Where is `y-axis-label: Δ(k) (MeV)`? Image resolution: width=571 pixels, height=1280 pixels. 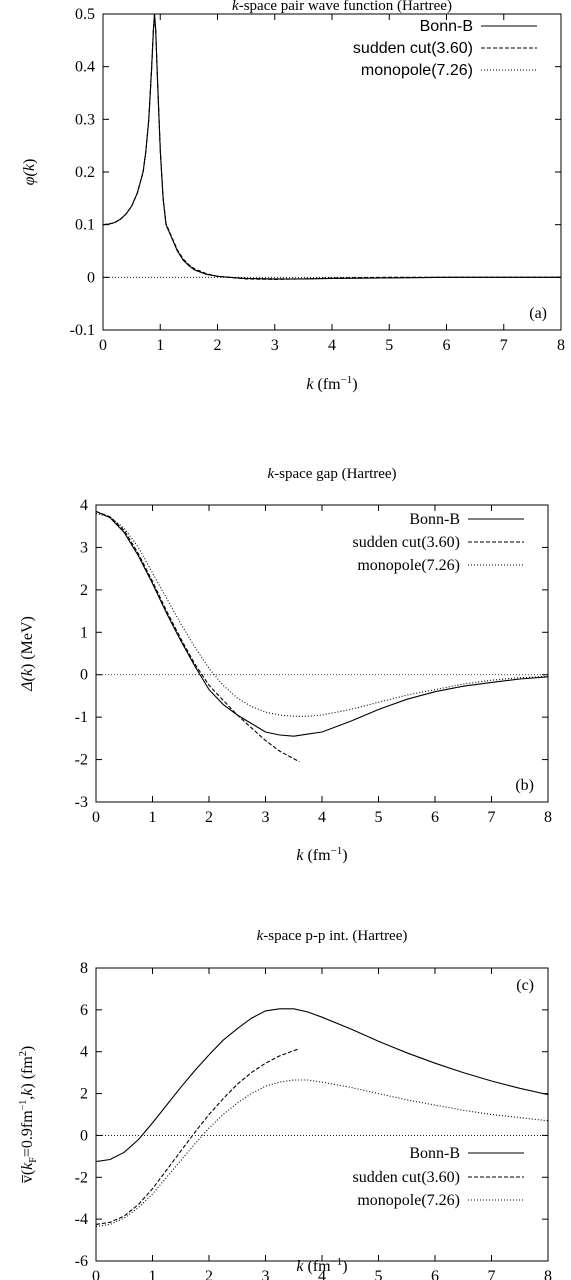 y-axis-label: Δ(k) (MeV) is located at coordinates (27, 654).